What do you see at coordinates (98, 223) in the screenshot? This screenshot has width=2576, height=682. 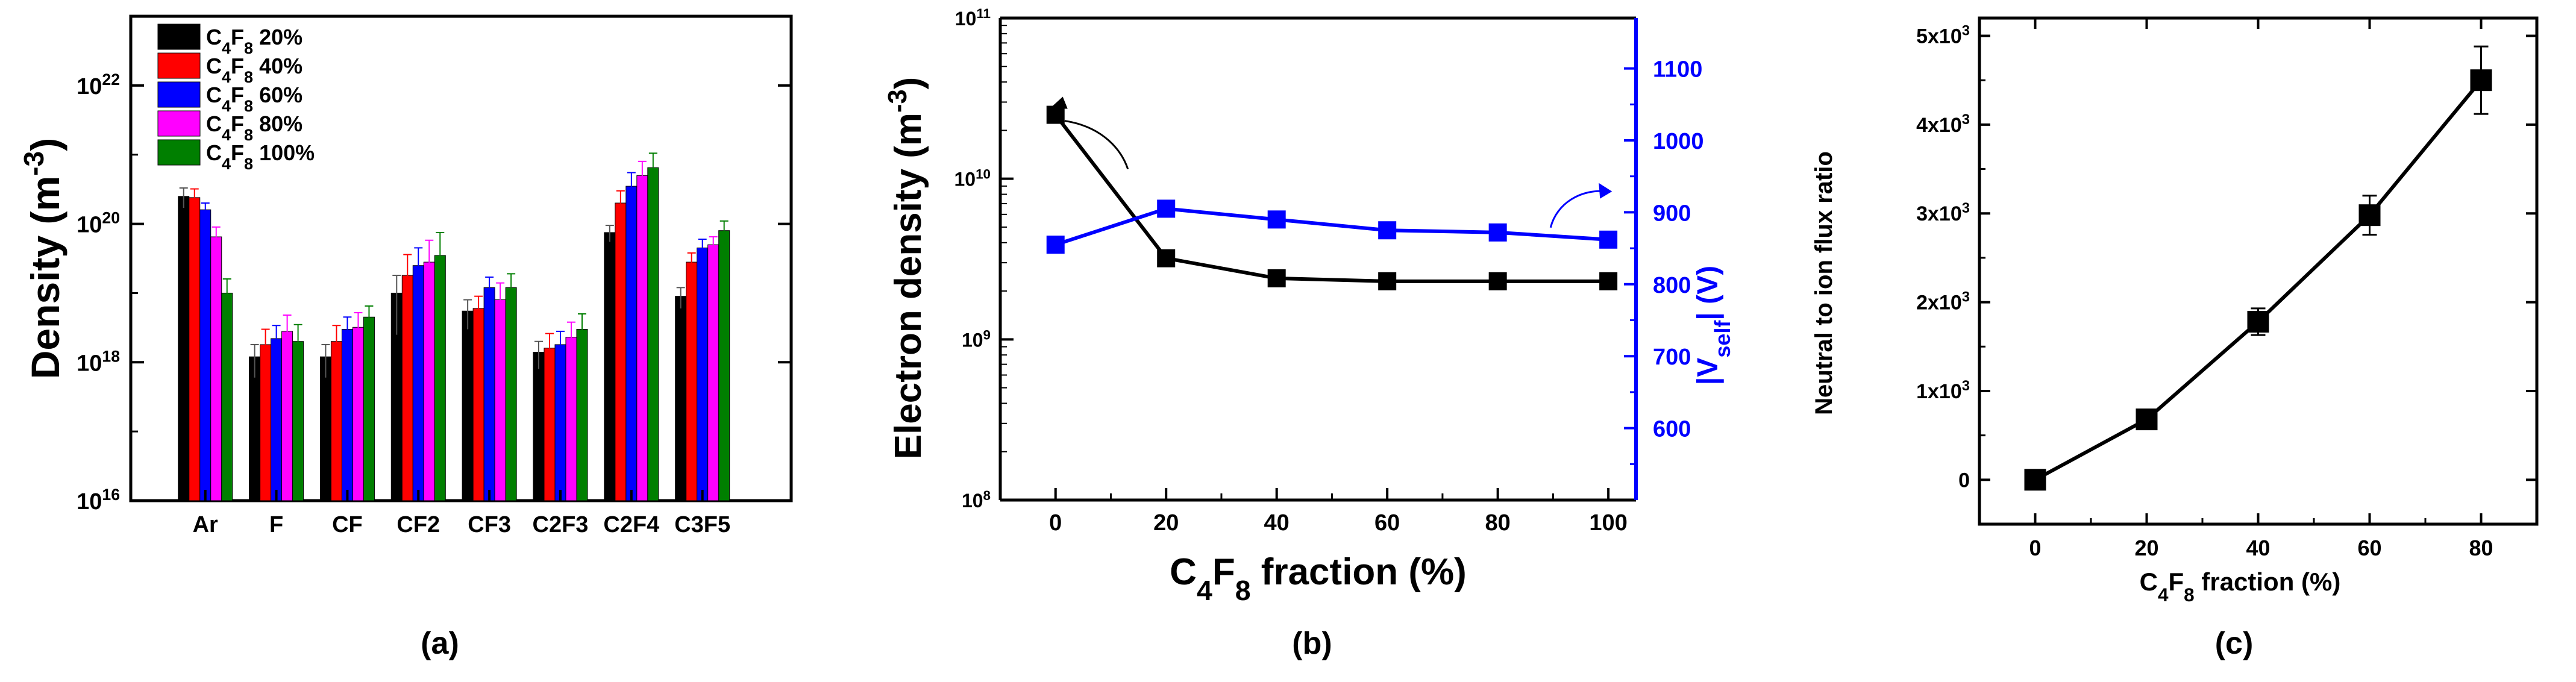 I see `y-tick-label: 1020` at bounding box center [98, 223].